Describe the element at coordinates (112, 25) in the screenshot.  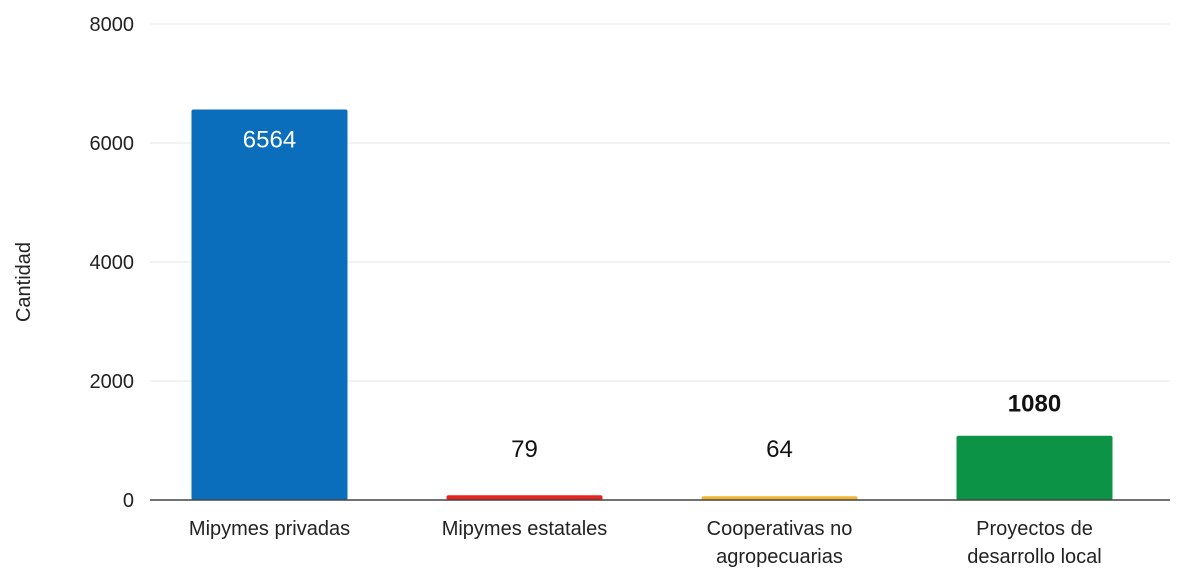
I see `y-tick-label: 8000` at that location.